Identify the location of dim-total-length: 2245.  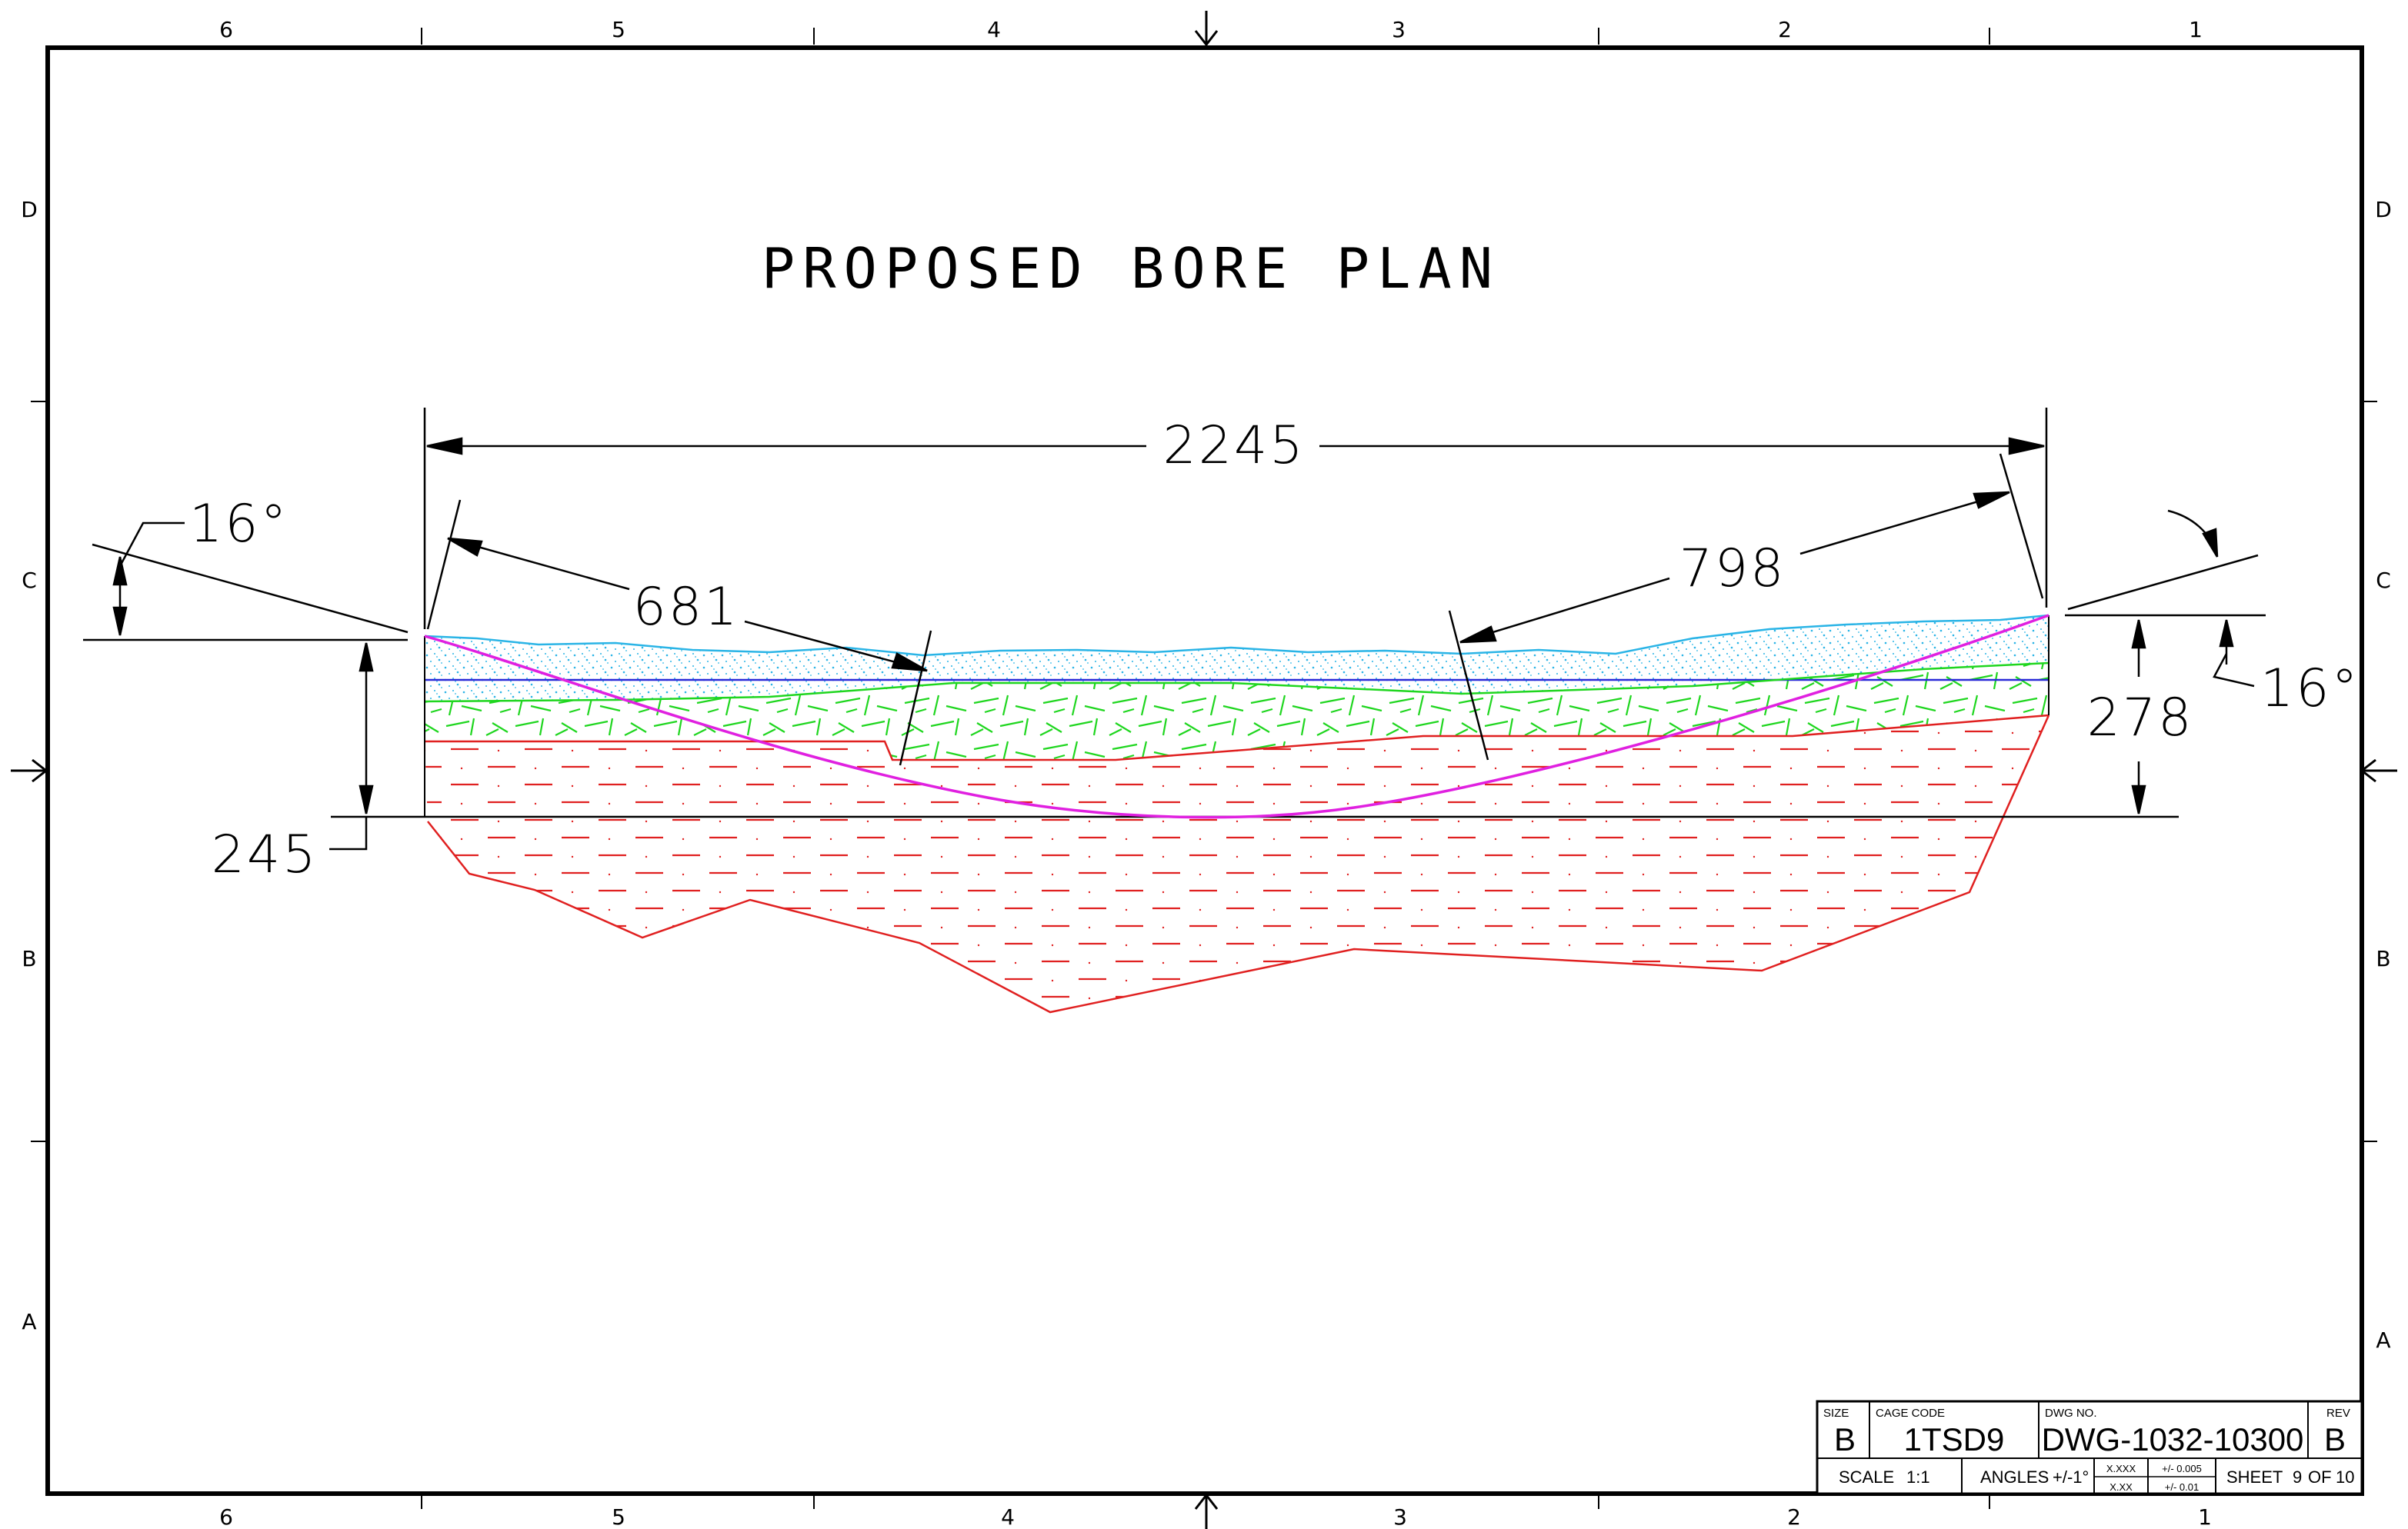
(1233, 445).